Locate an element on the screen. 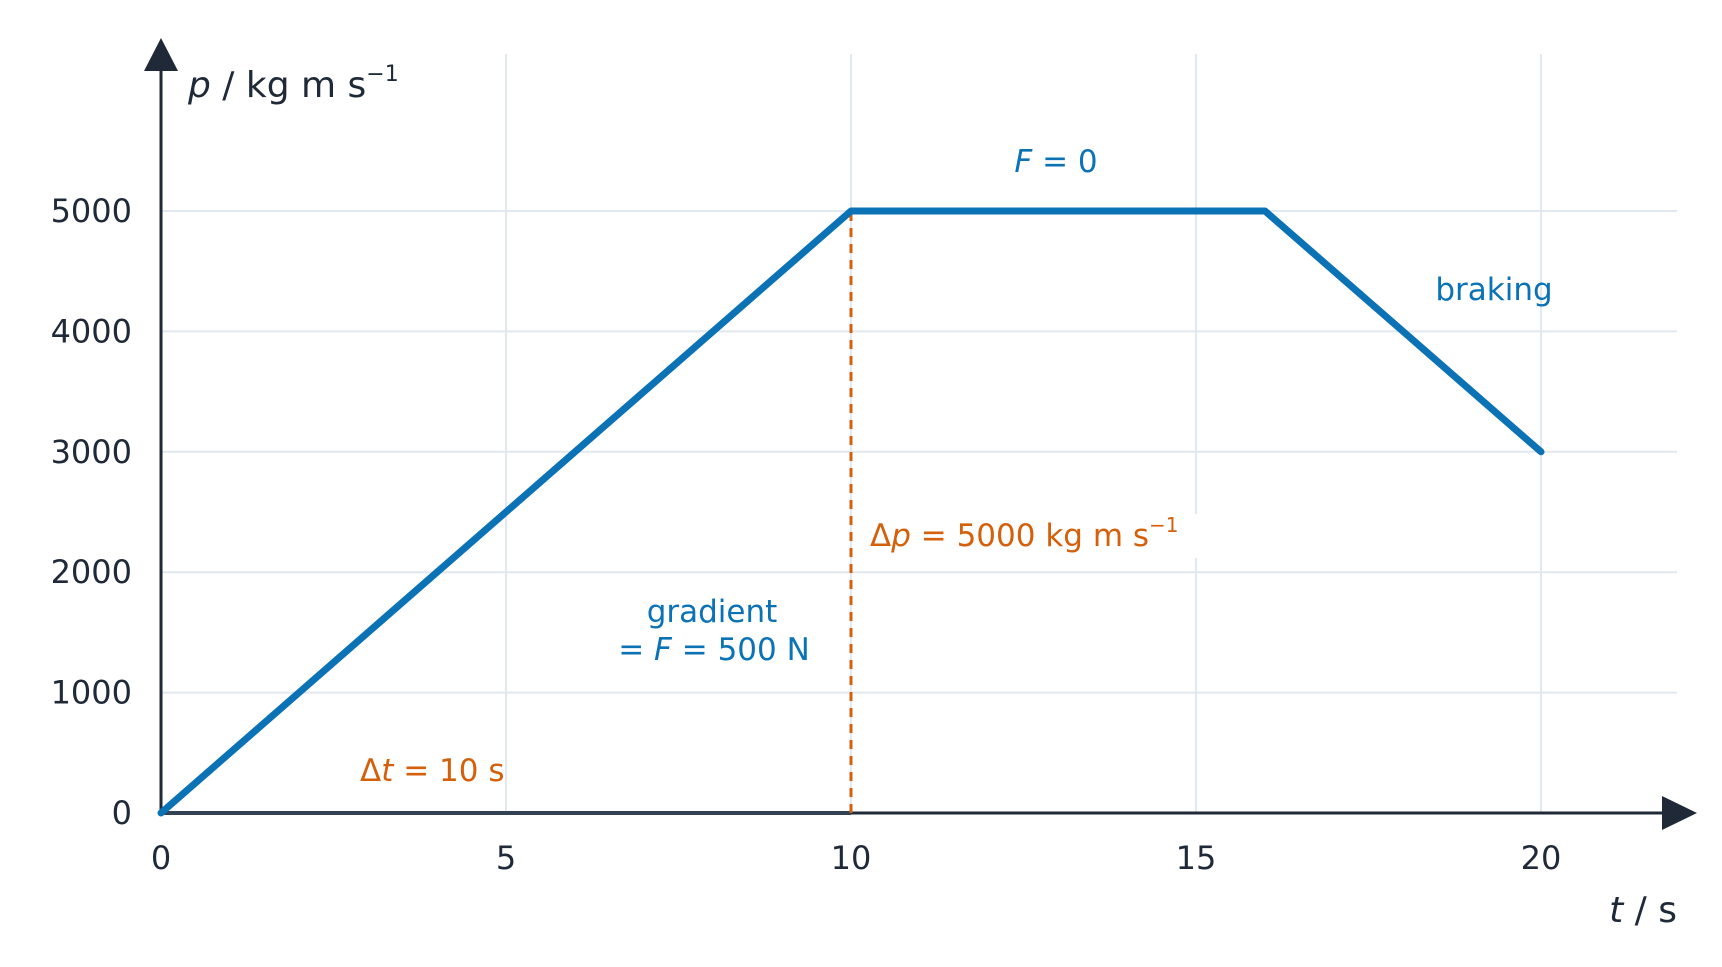  annotation-delta-p-pre: Δ is located at coordinates (880, 536).